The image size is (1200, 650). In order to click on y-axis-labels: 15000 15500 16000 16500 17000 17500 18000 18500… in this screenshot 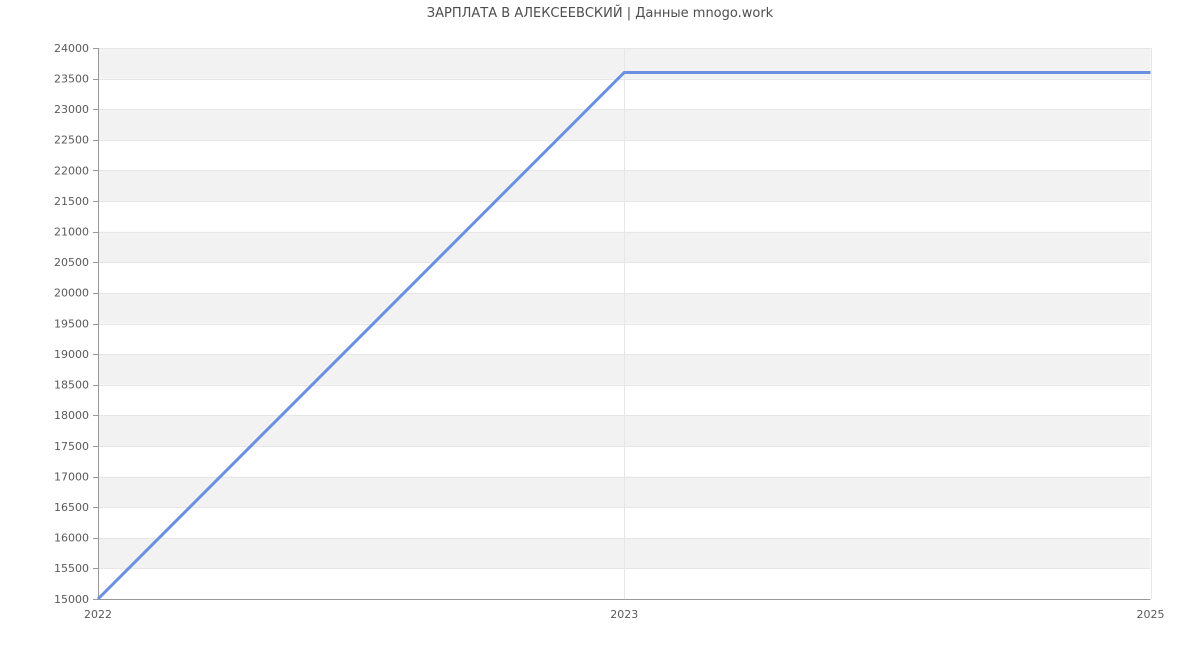, I will do `click(71, 324)`.